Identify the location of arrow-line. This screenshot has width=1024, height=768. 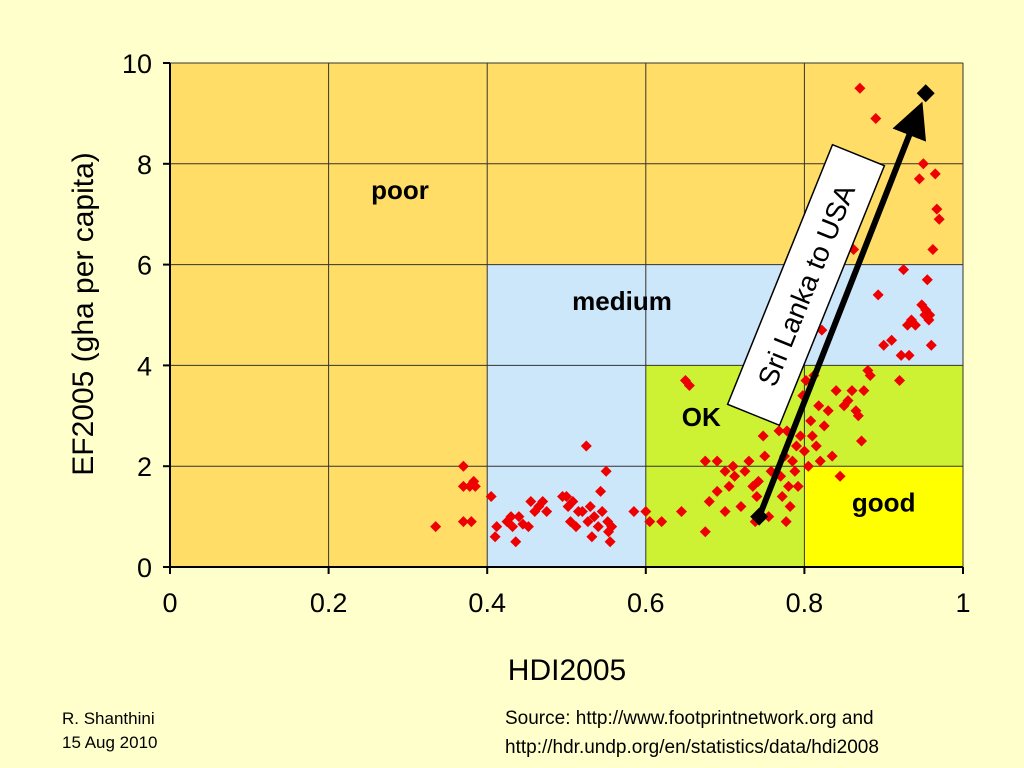
(841, 309).